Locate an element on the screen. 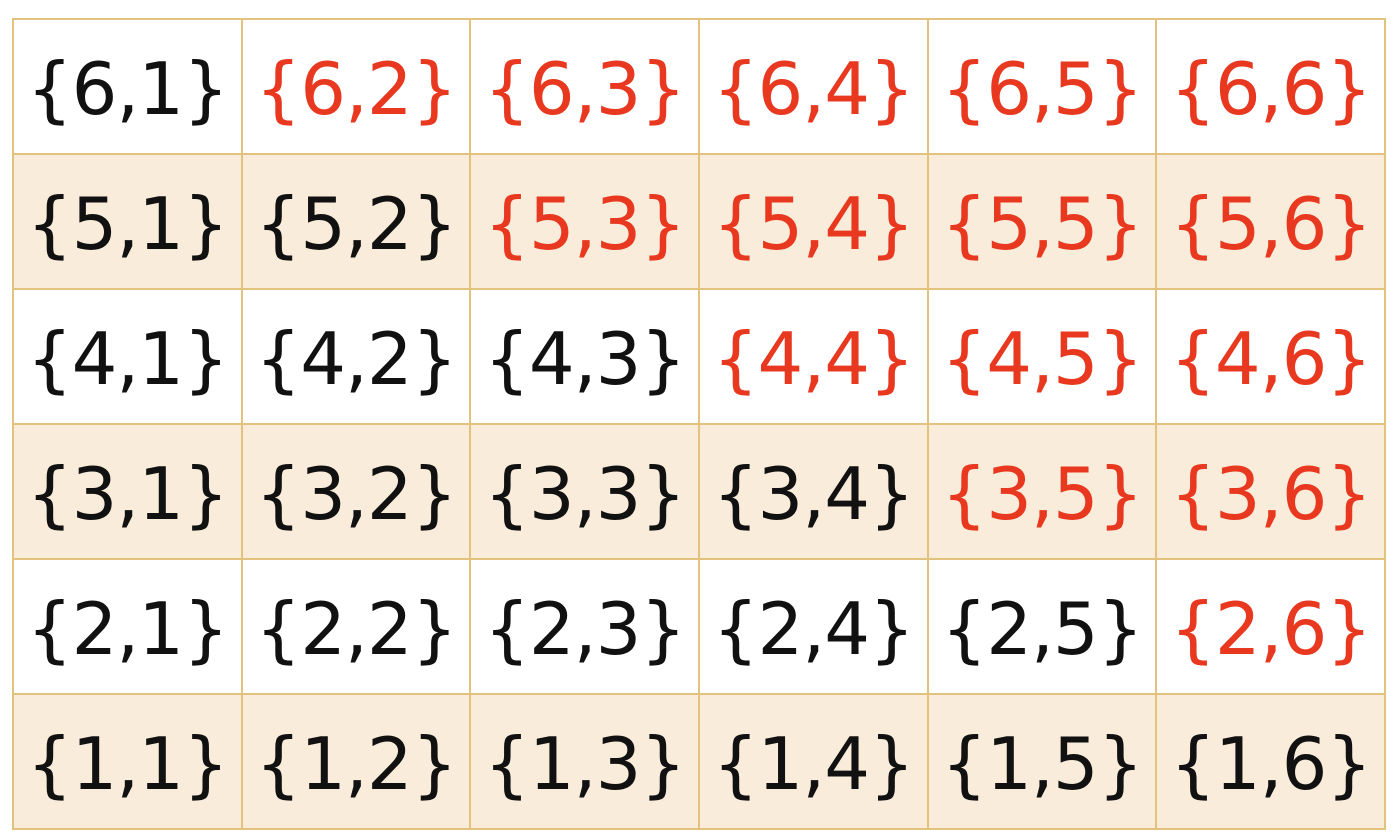 The image size is (1400, 839). outcome-label: {6,1} is located at coordinates (127, 88).